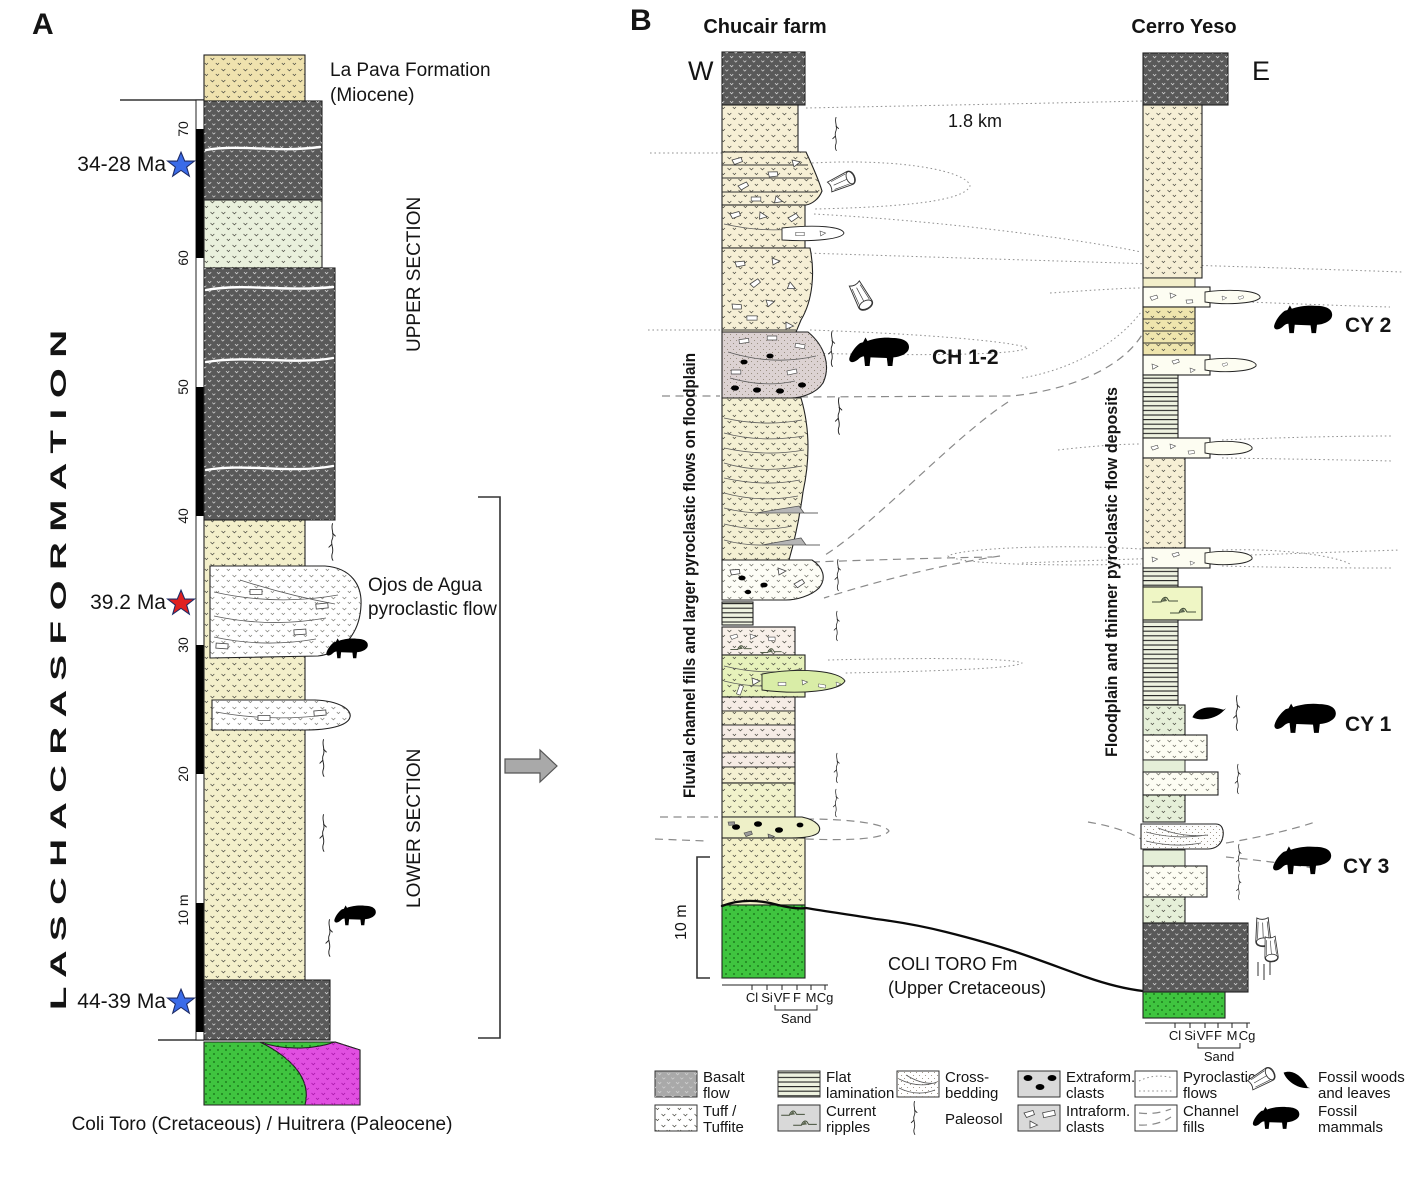 Image resolution: width=1406 pixels, height=1181 pixels. Describe the element at coordinates (183, 258) in the screenshot. I see `scale-tick-60: 60` at that location.